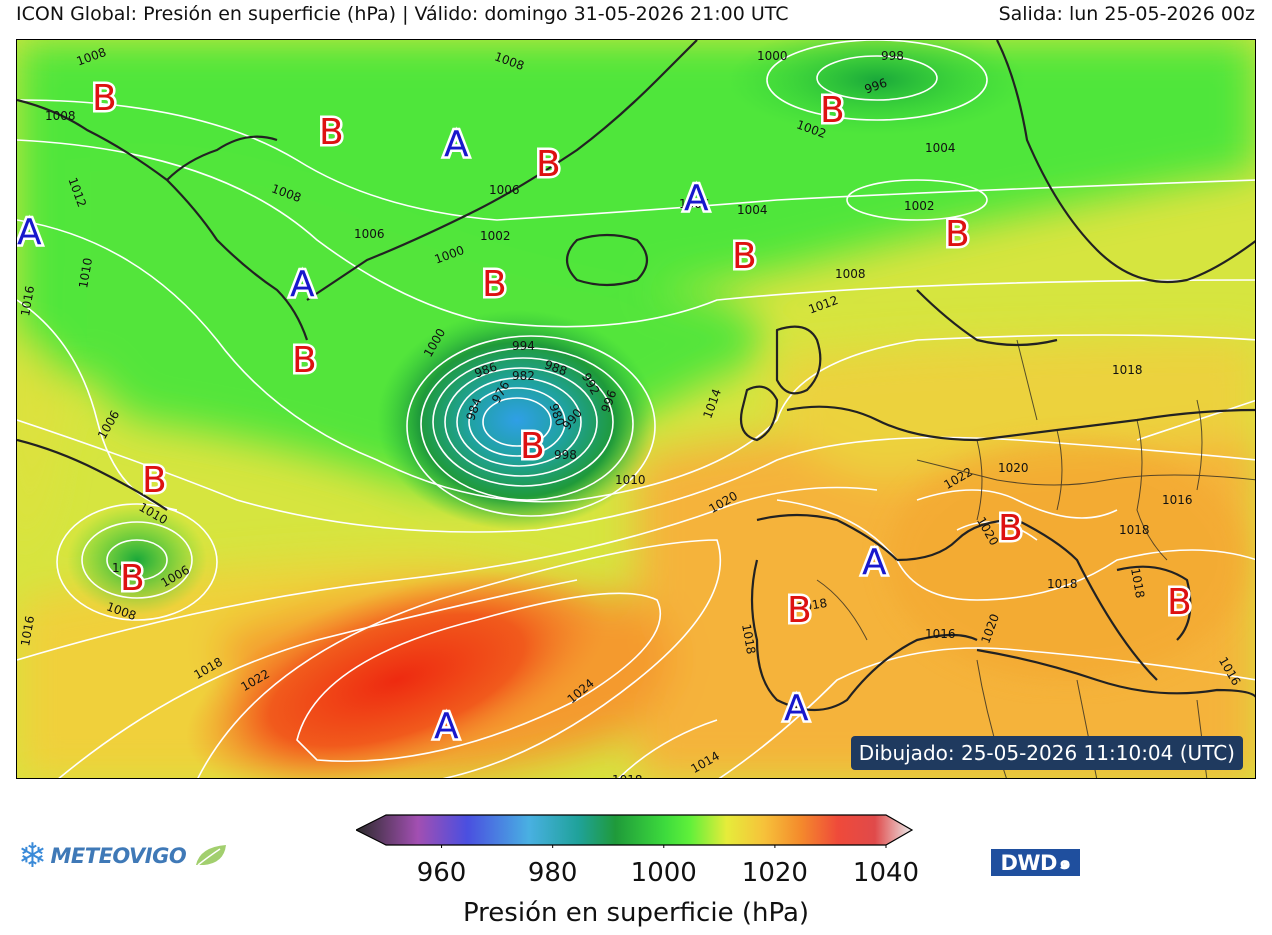 The height and width of the screenshot is (935, 1272). Describe the element at coordinates (552, 873) in the screenshot. I see `colorbar-tick-label: 980` at that location.